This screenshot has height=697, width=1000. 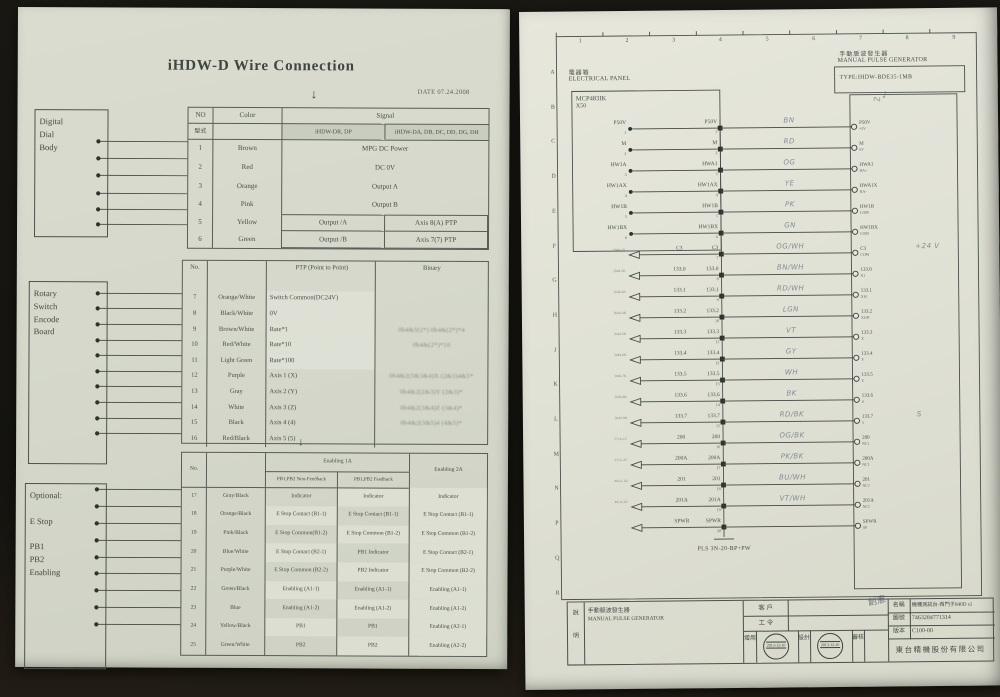 I want to click on xref-tag: 3044-9B, so click(x=620, y=418).